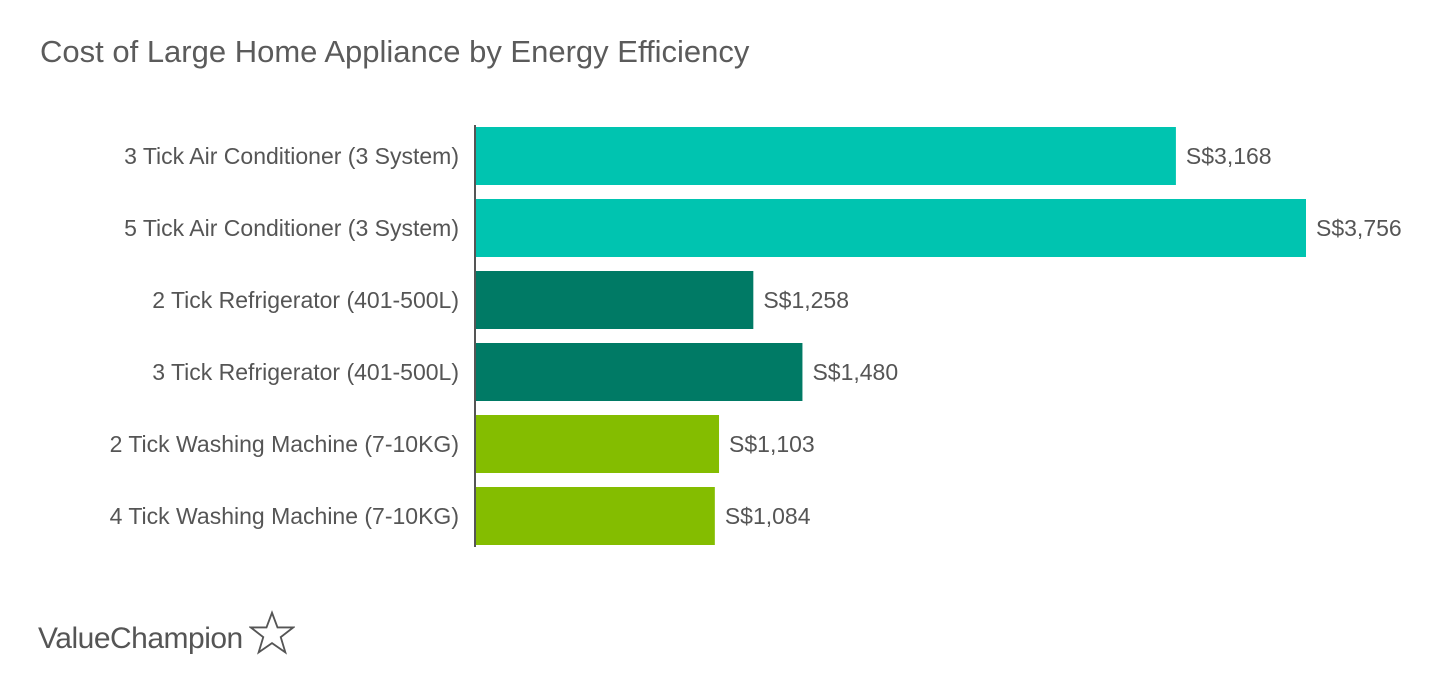  Describe the element at coordinates (305, 372) in the screenshot. I see `category-label: 3 Tick Refrigerator (401-500L)` at that location.